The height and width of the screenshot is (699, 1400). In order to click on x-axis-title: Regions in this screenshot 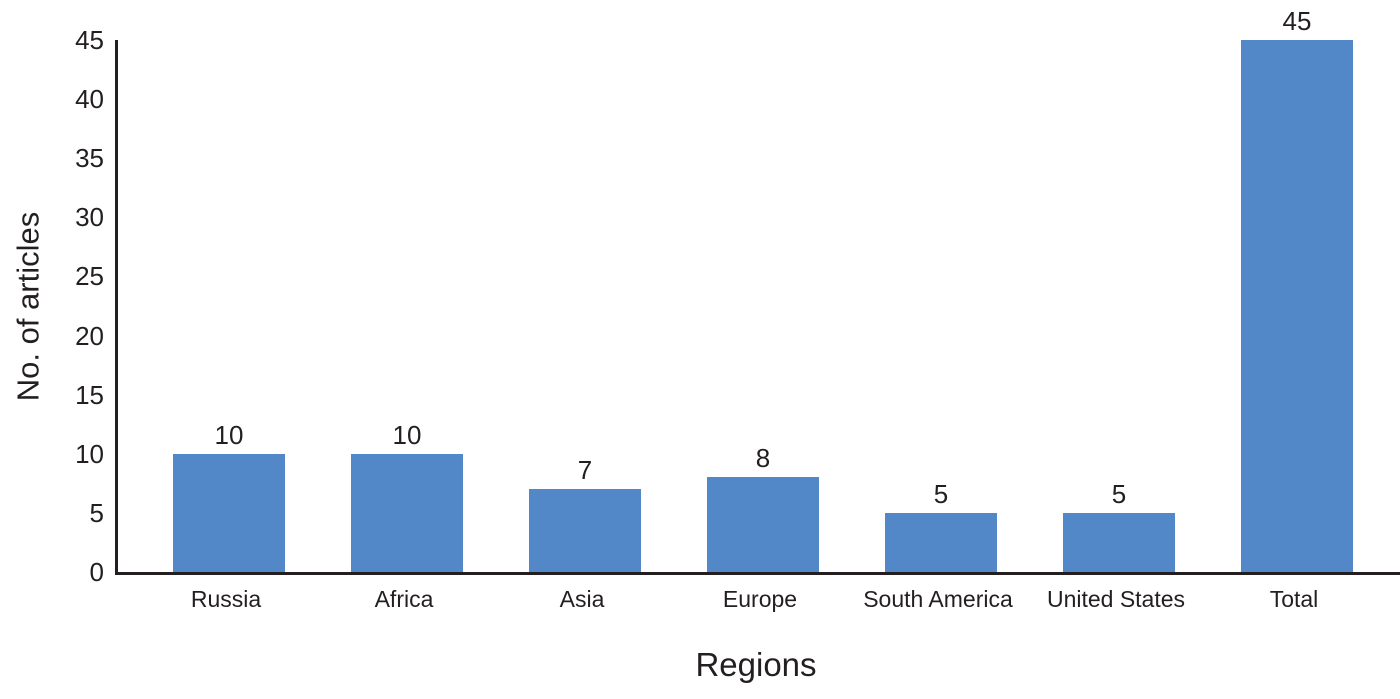, I will do `click(756, 664)`.